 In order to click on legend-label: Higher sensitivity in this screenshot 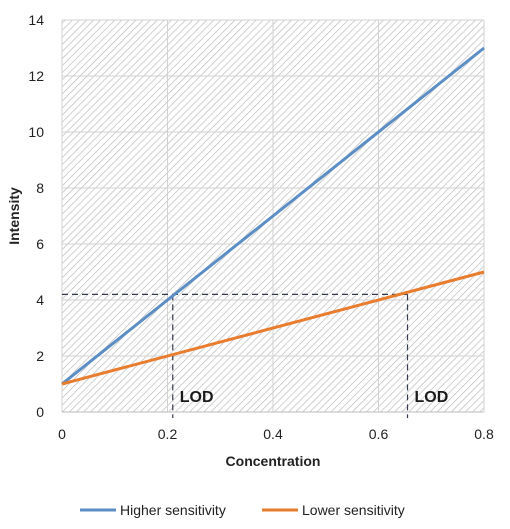, I will do `click(173, 510)`.